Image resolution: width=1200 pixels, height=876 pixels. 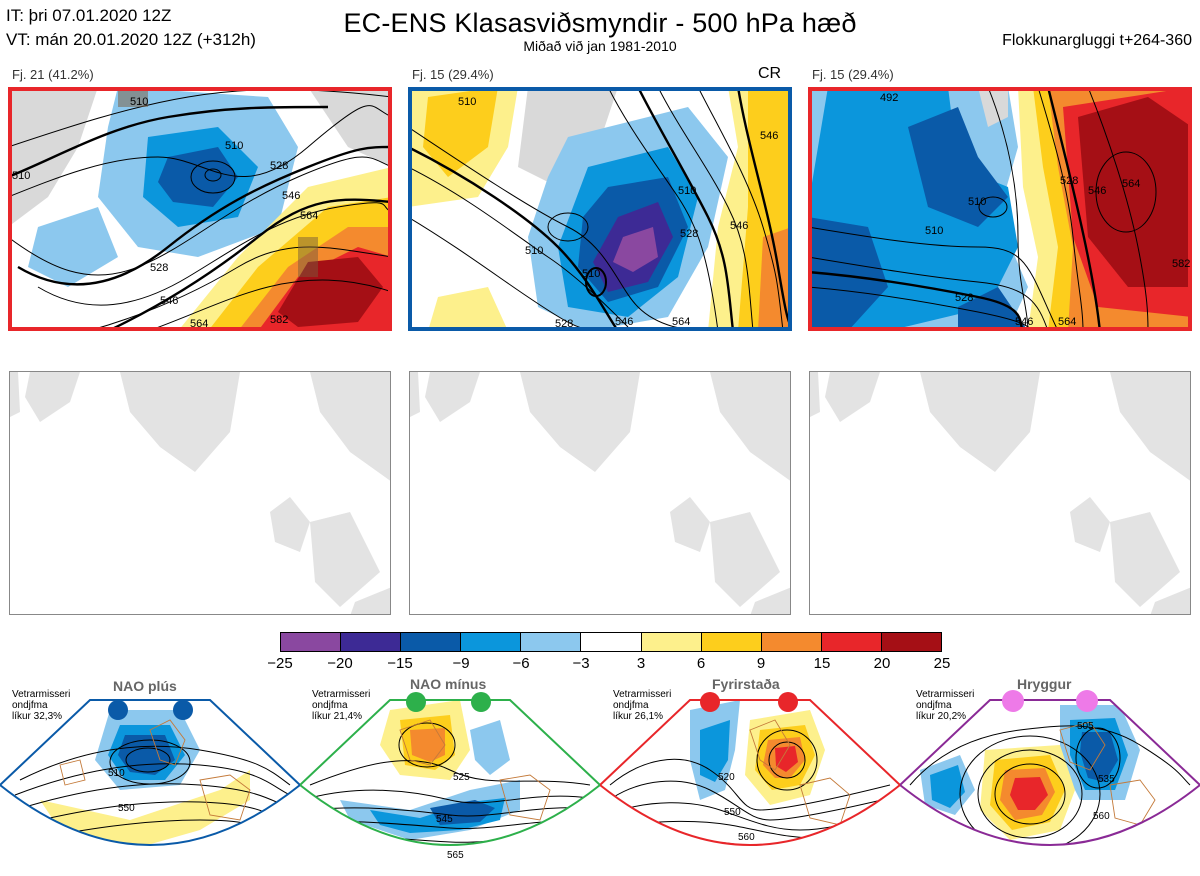 What do you see at coordinates (444, 819) in the screenshot?
I see `regime-contour-label: 545` at bounding box center [444, 819].